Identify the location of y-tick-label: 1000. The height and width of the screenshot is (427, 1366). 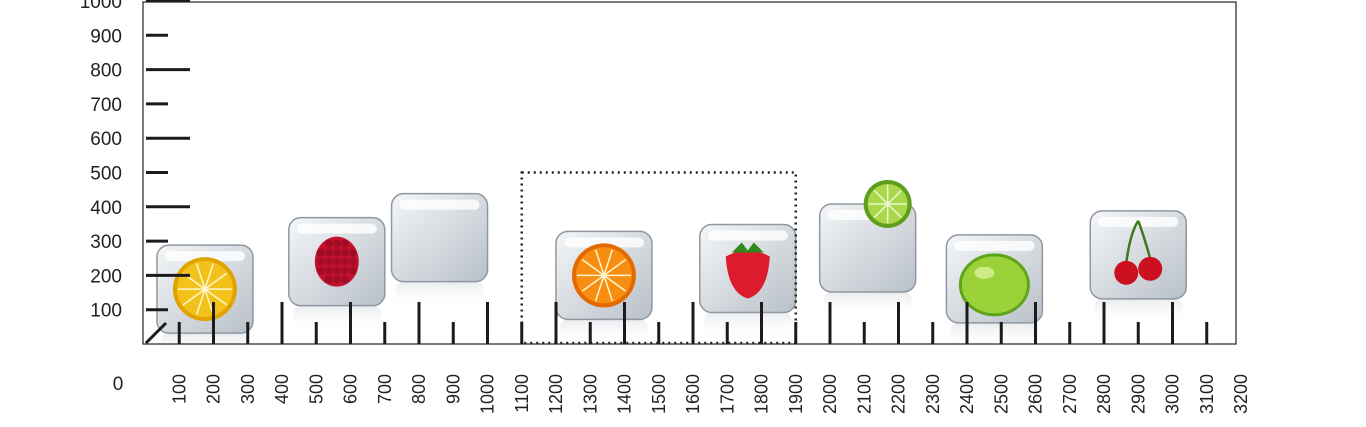
(101, 6).